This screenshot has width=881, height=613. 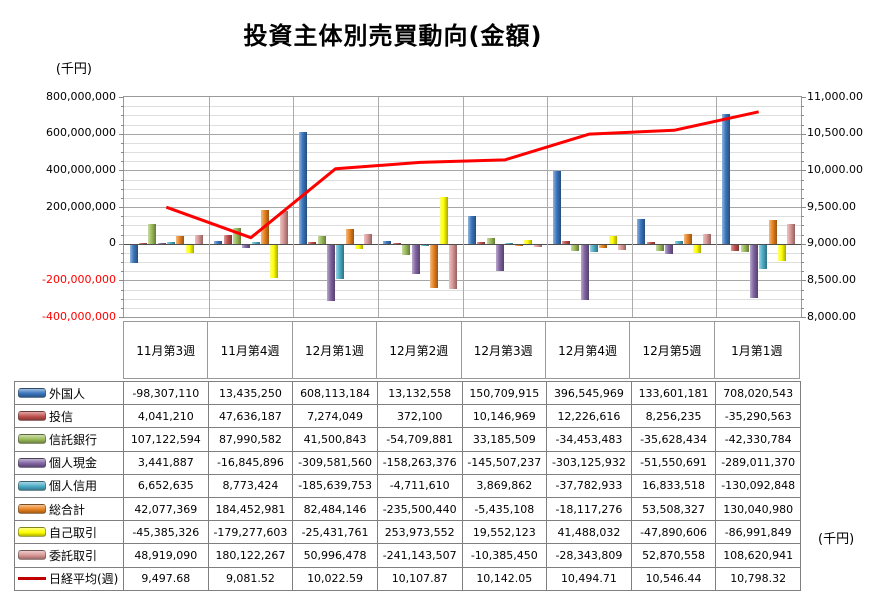 What do you see at coordinates (420, 440) in the screenshot?
I see `table-cell: -54,709,881` at bounding box center [420, 440].